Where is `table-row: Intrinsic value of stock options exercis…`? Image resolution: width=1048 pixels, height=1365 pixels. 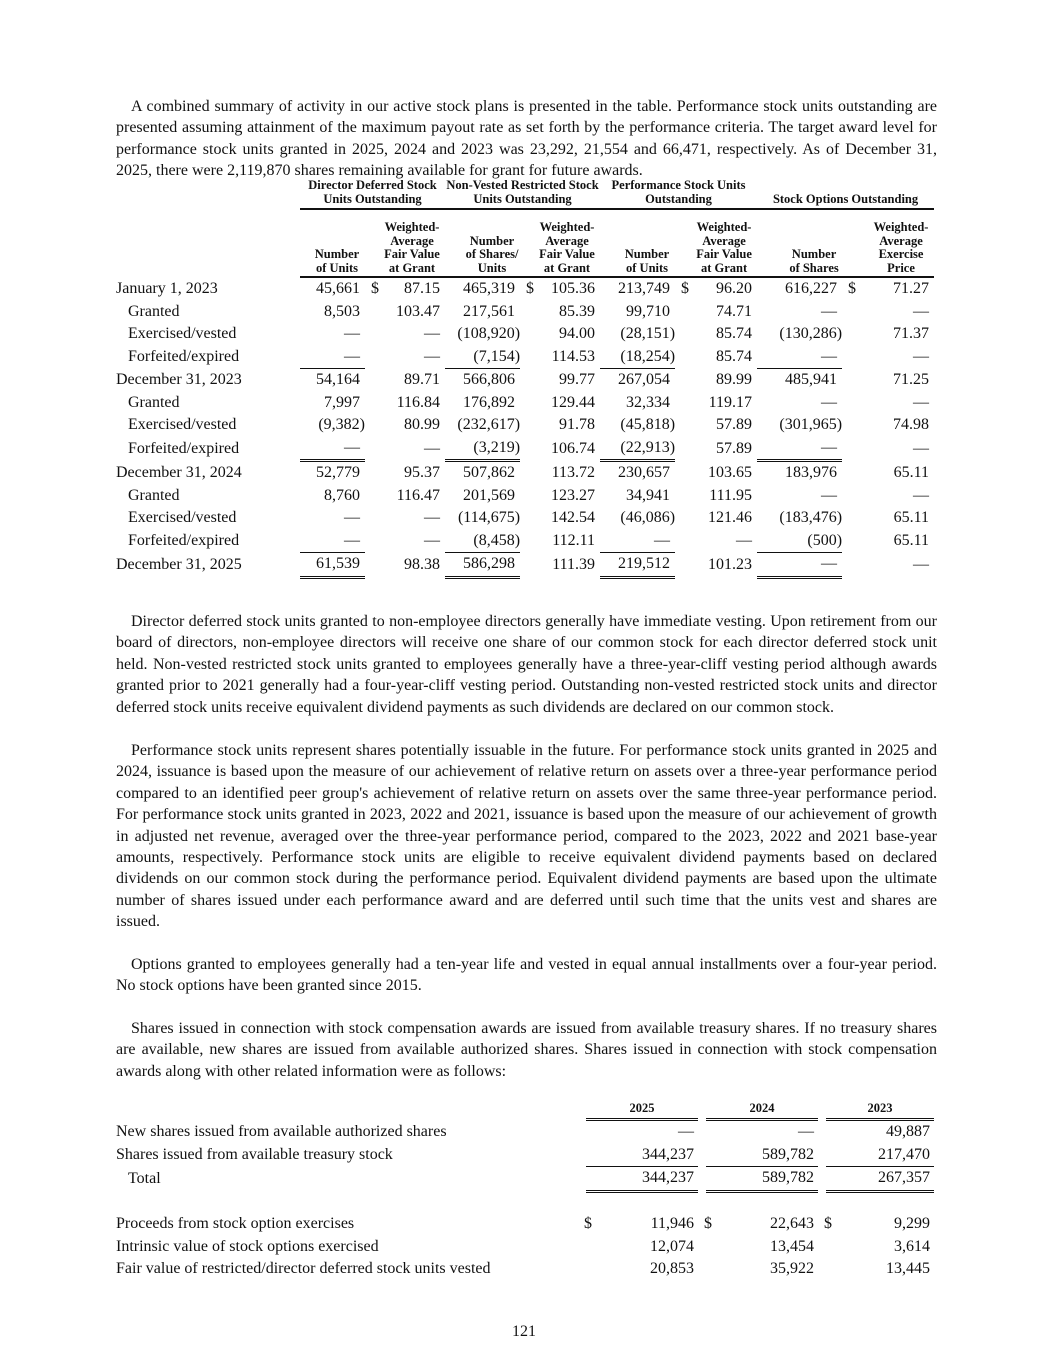 table-row: Intrinsic value of stock options exercis… is located at coordinates (525, 1247).